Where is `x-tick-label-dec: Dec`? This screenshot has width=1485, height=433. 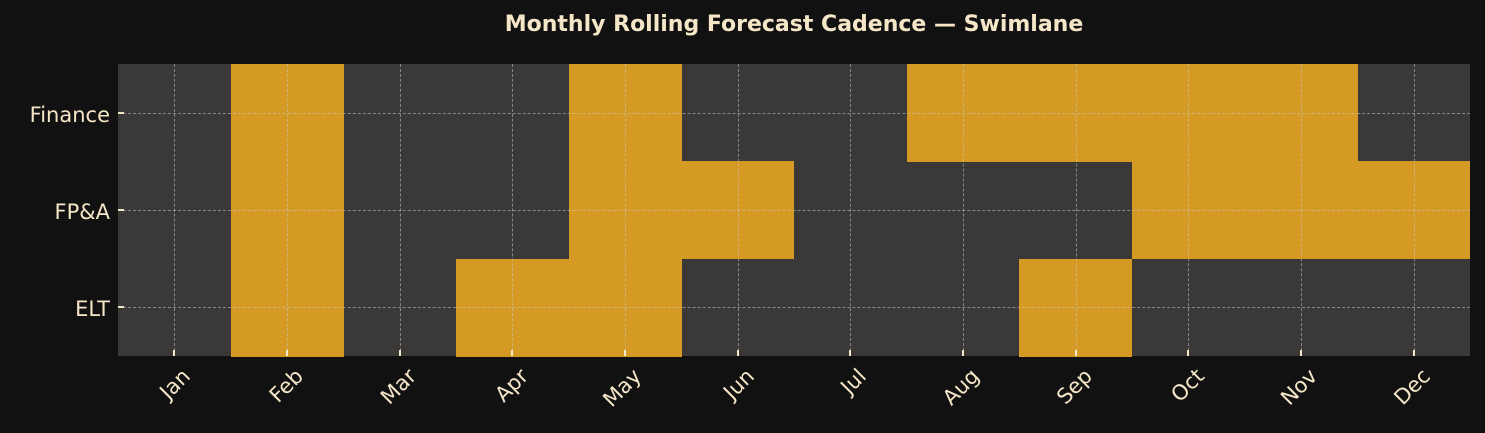 x-tick-label-dec: Dec is located at coordinates (1411, 387).